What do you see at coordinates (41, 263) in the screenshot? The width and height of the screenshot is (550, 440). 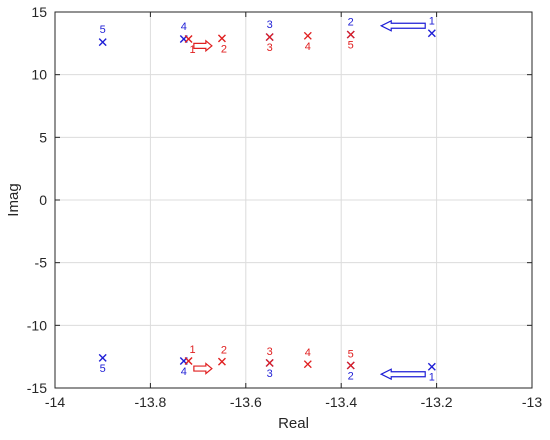 I see `y-tick-label: -5` at bounding box center [41, 263].